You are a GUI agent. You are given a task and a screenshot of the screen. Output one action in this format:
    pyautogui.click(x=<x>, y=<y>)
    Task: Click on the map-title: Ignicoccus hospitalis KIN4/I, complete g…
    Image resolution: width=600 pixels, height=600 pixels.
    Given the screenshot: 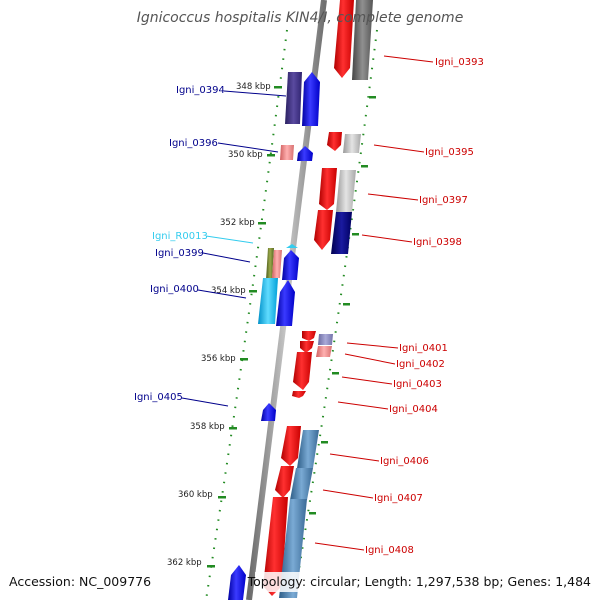 What is the action you would take?
    pyautogui.click(x=300, y=18)
    